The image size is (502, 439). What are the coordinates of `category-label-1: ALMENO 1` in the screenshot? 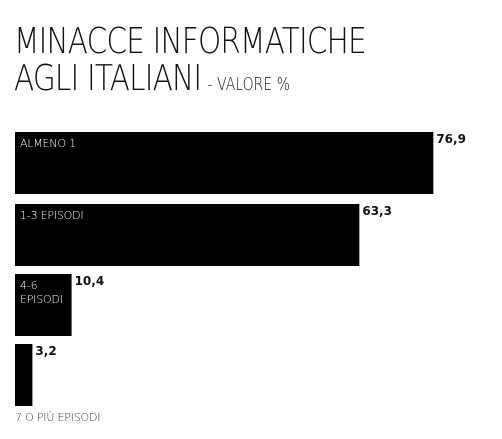 It's located at (48, 143).